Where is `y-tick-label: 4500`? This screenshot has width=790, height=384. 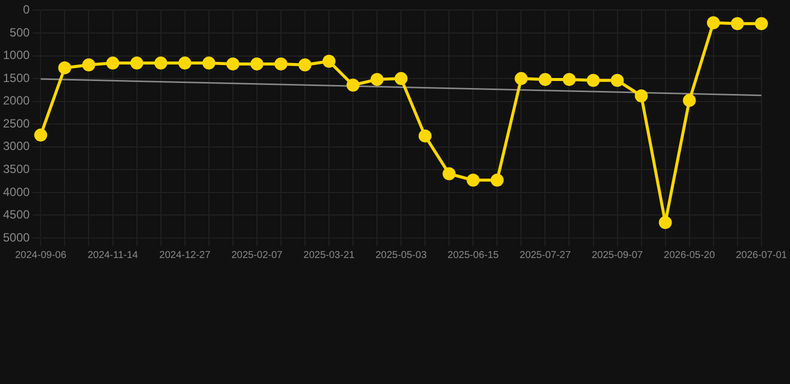 y-tick-label: 4500 is located at coordinates (16, 215).